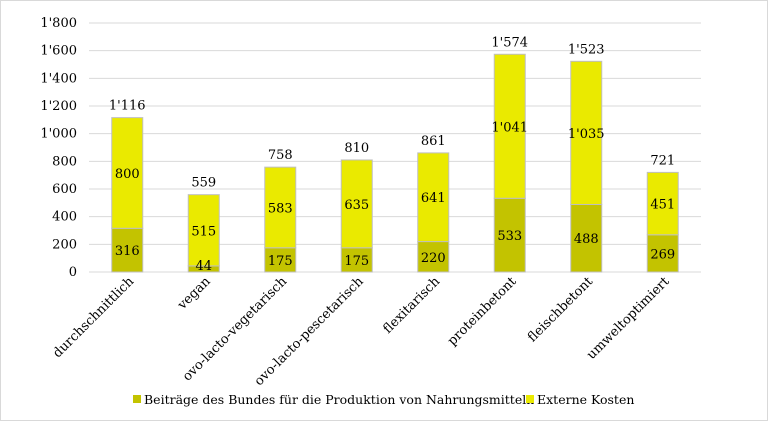 Image resolution: width=768 pixels, height=421 pixels. What do you see at coordinates (203, 266) in the screenshot?
I see `data-label: 44` at bounding box center [203, 266].